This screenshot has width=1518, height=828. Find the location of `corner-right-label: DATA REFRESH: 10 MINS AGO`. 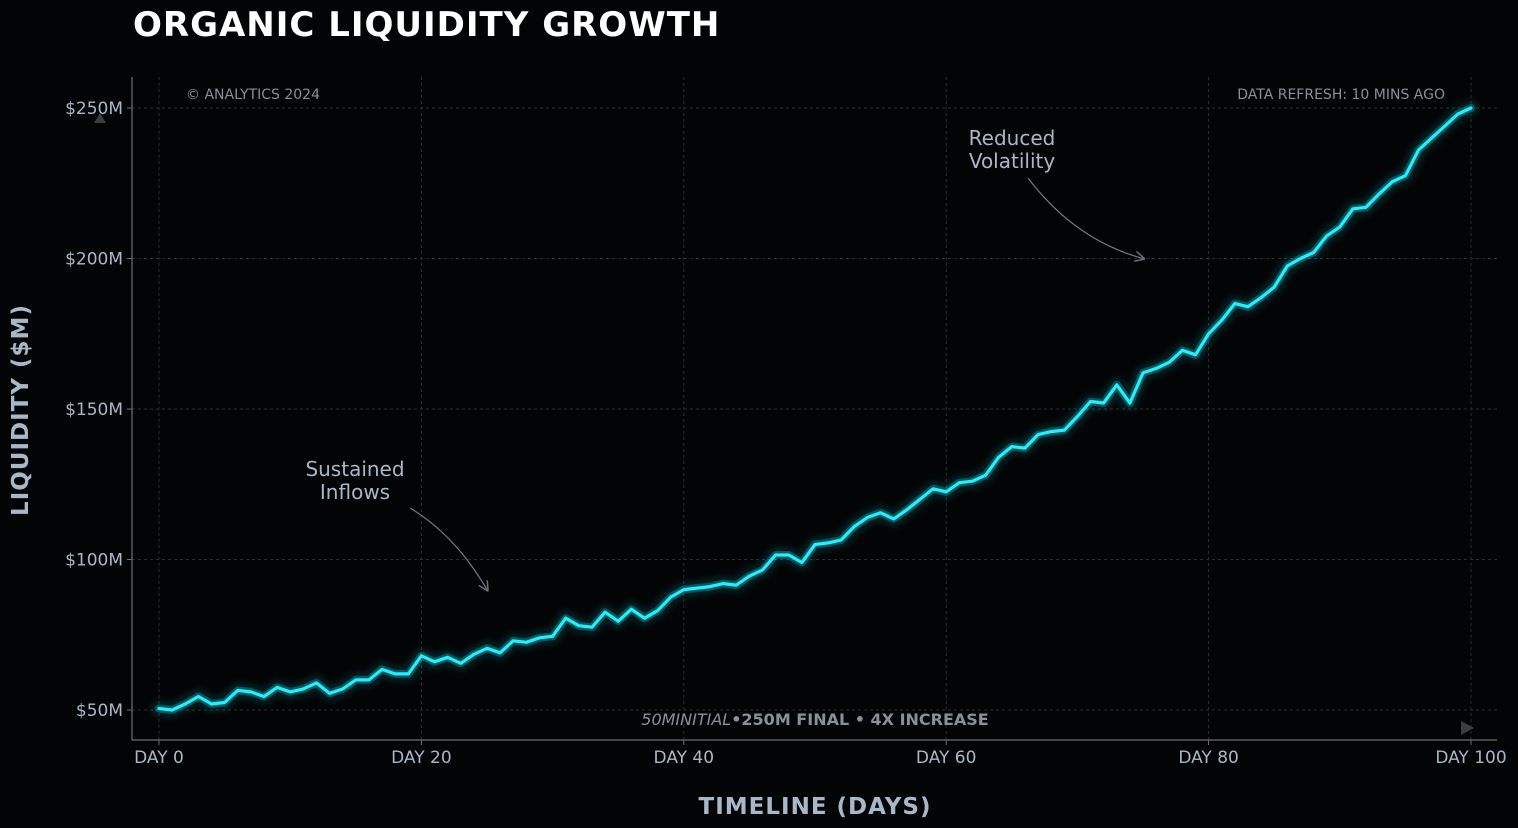

corner-right-label: DATA REFRESH: 10 MINS AGO is located at coordinates (1341, 95).